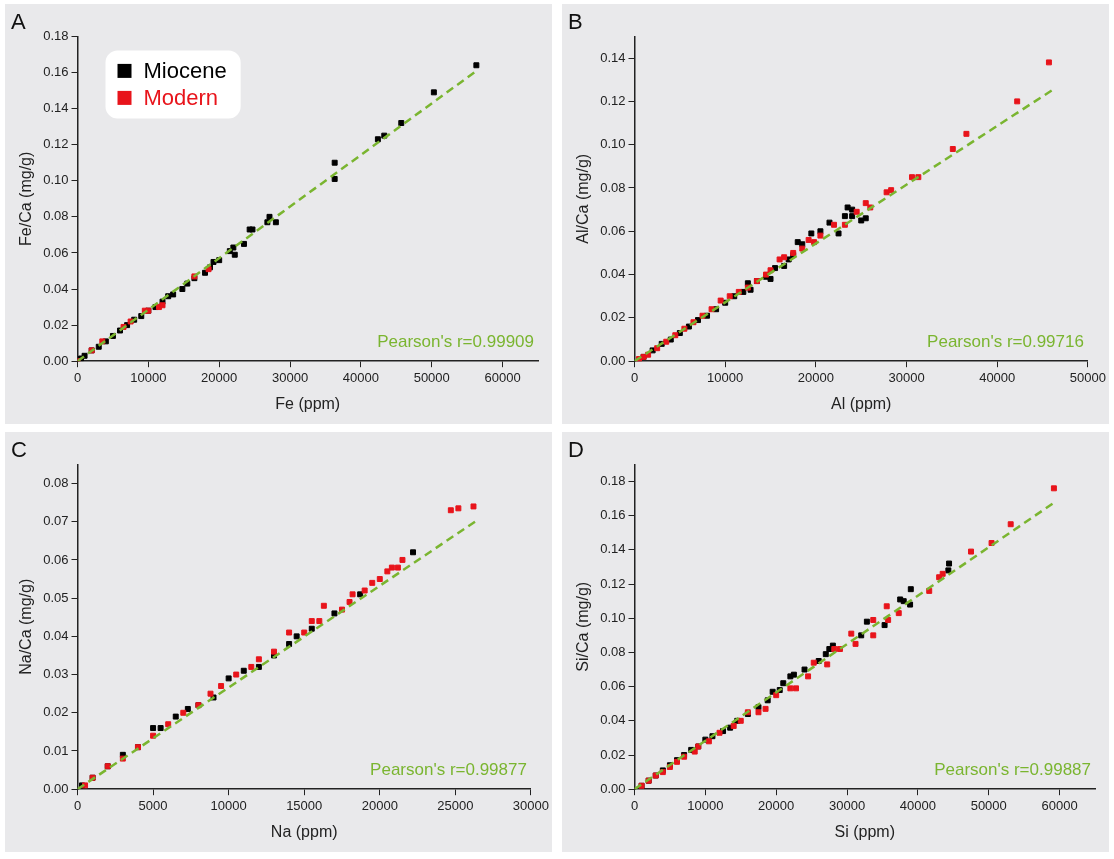  Describe the element at coordinates (26, 198) in the screenshot. I see `y-axis-title: Fe/Ca (mg/g)` at that location.